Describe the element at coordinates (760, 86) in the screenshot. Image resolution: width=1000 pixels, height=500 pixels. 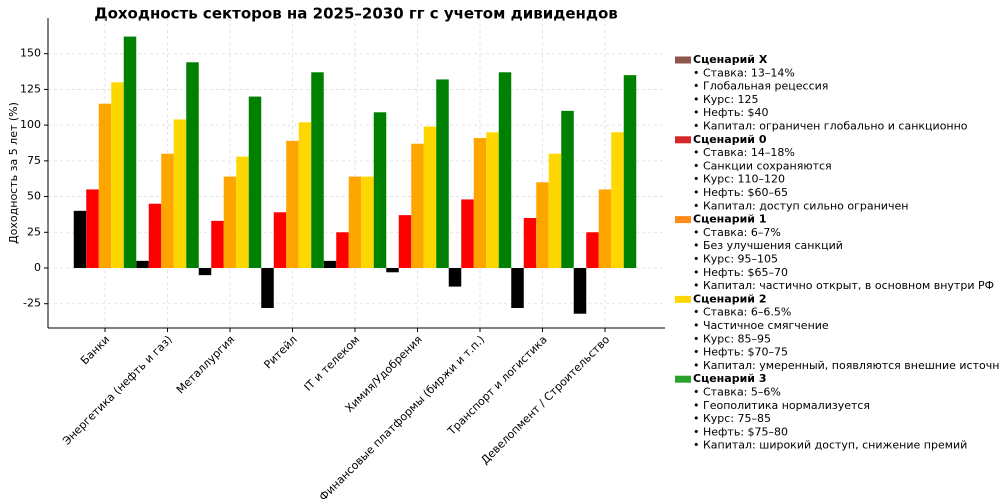
I see `legend-note: • Глобальная рецессия` at that location.